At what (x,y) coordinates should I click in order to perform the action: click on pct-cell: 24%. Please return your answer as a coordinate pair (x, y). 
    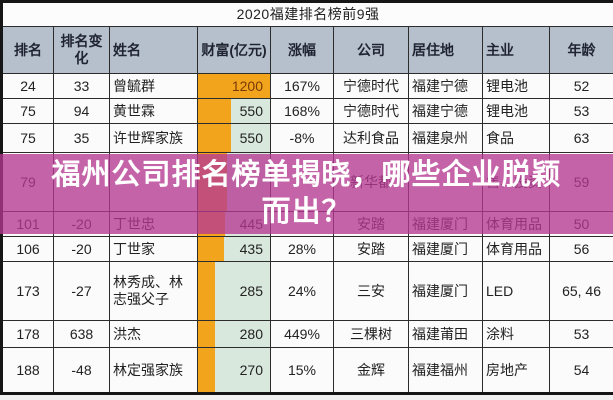
    Looking at the image, I should click on (302, 291).